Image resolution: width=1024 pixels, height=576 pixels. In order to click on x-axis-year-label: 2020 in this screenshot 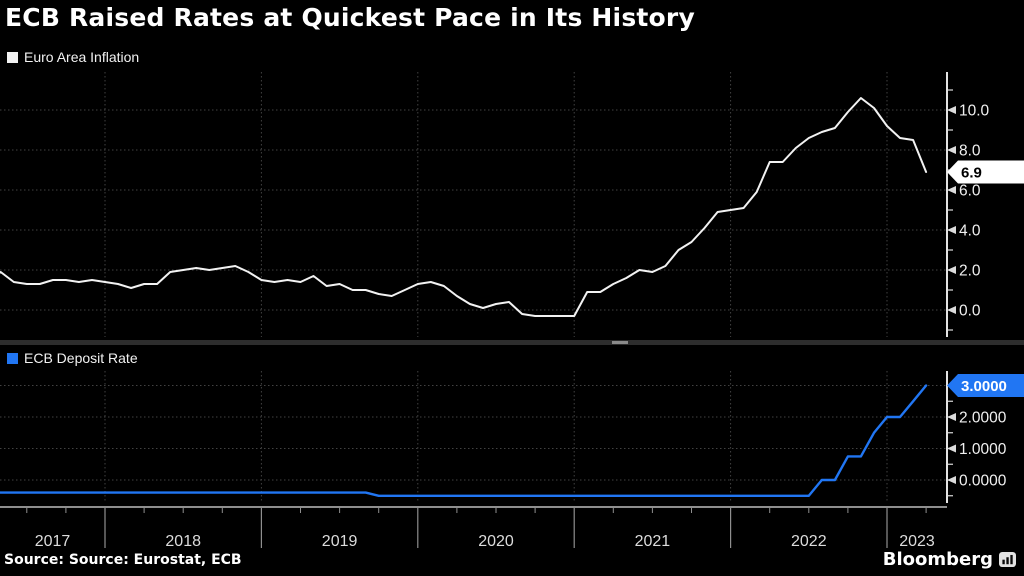, I will do `click(496, 541)`.